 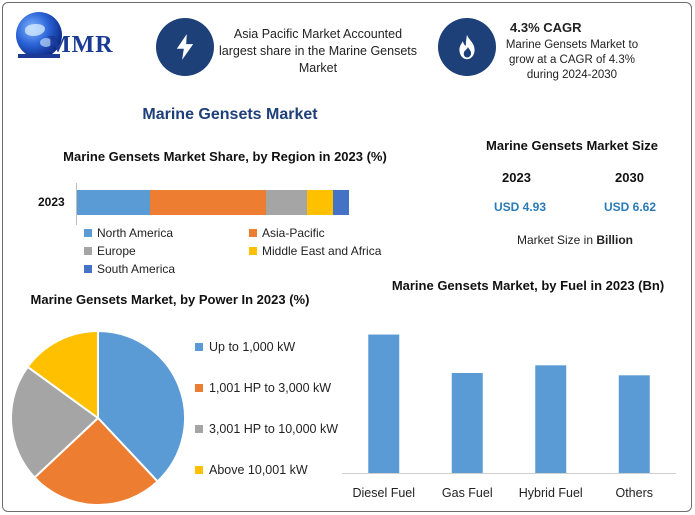 I want to click on legend-label: Above 10,001 kW, so click(x=258, y=470).